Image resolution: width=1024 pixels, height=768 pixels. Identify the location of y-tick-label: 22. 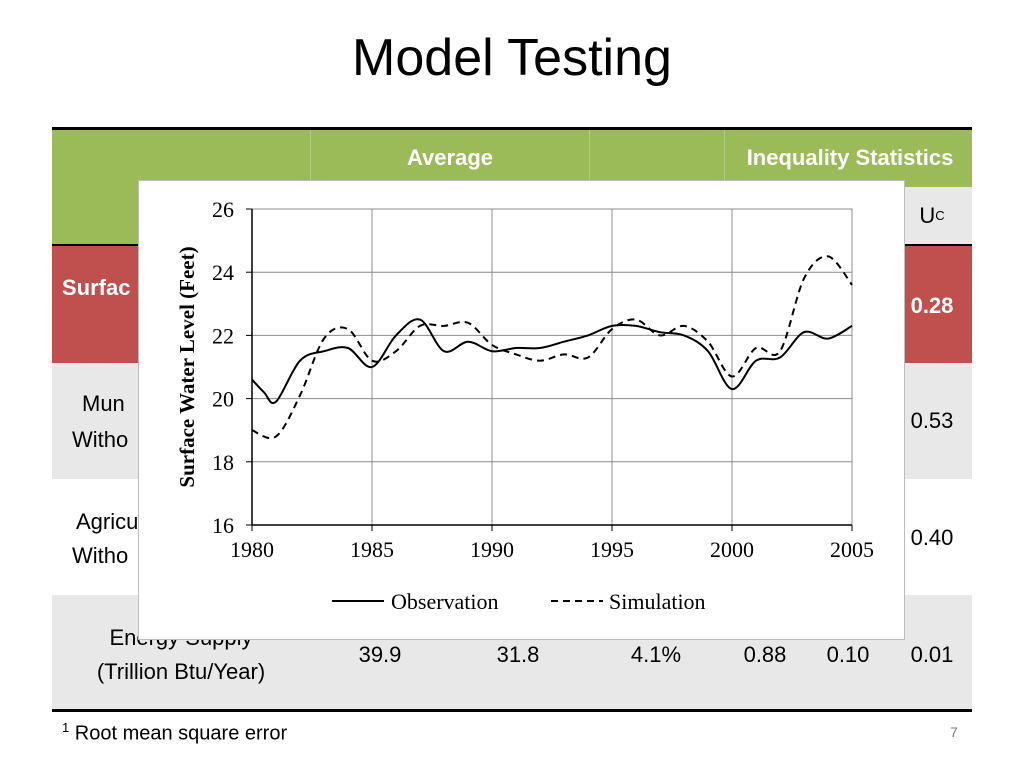
(223, 335).